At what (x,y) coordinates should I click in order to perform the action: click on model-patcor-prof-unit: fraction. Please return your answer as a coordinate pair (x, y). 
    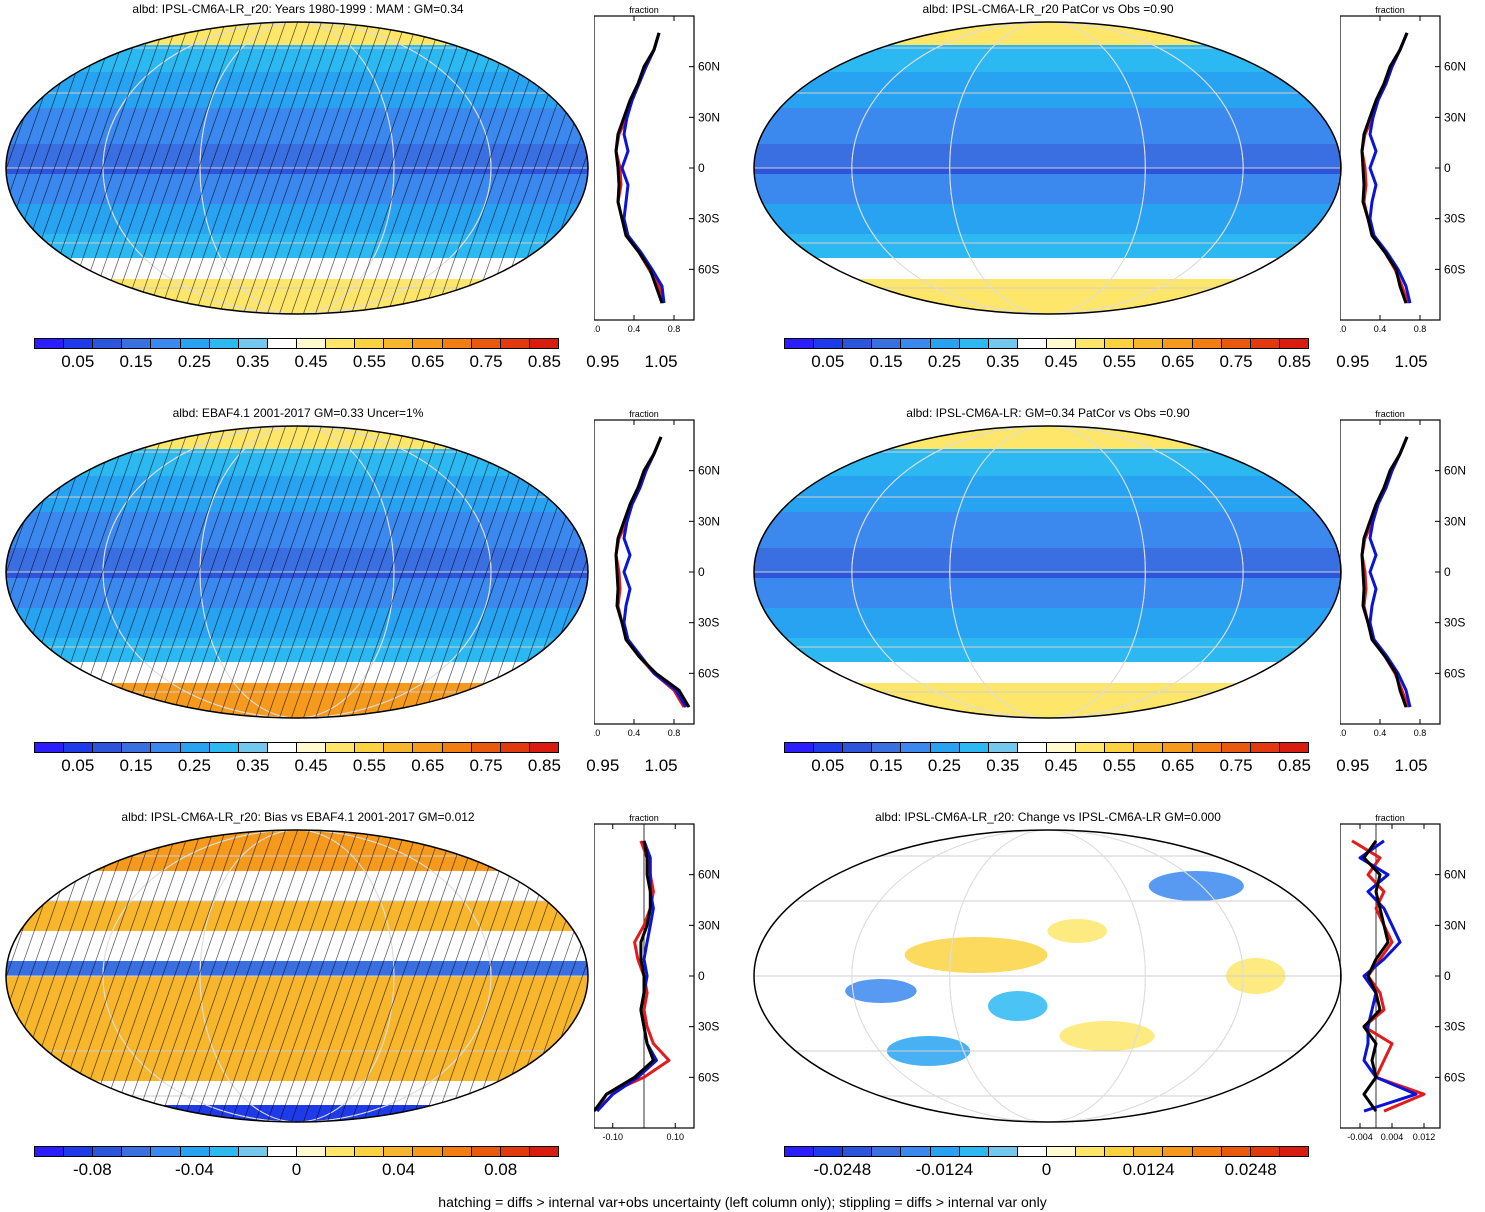
    Looking at the image, I should click on (1390, 10).